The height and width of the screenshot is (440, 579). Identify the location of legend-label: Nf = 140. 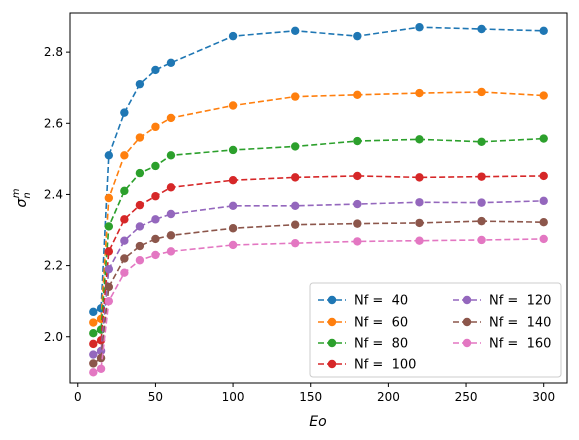
(520, 323).